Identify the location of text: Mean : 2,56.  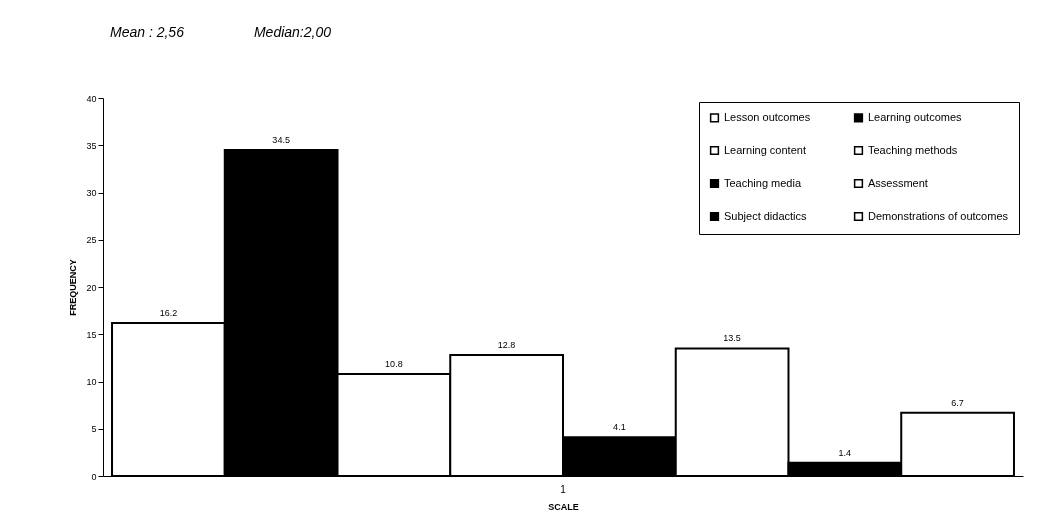
(147, 32).